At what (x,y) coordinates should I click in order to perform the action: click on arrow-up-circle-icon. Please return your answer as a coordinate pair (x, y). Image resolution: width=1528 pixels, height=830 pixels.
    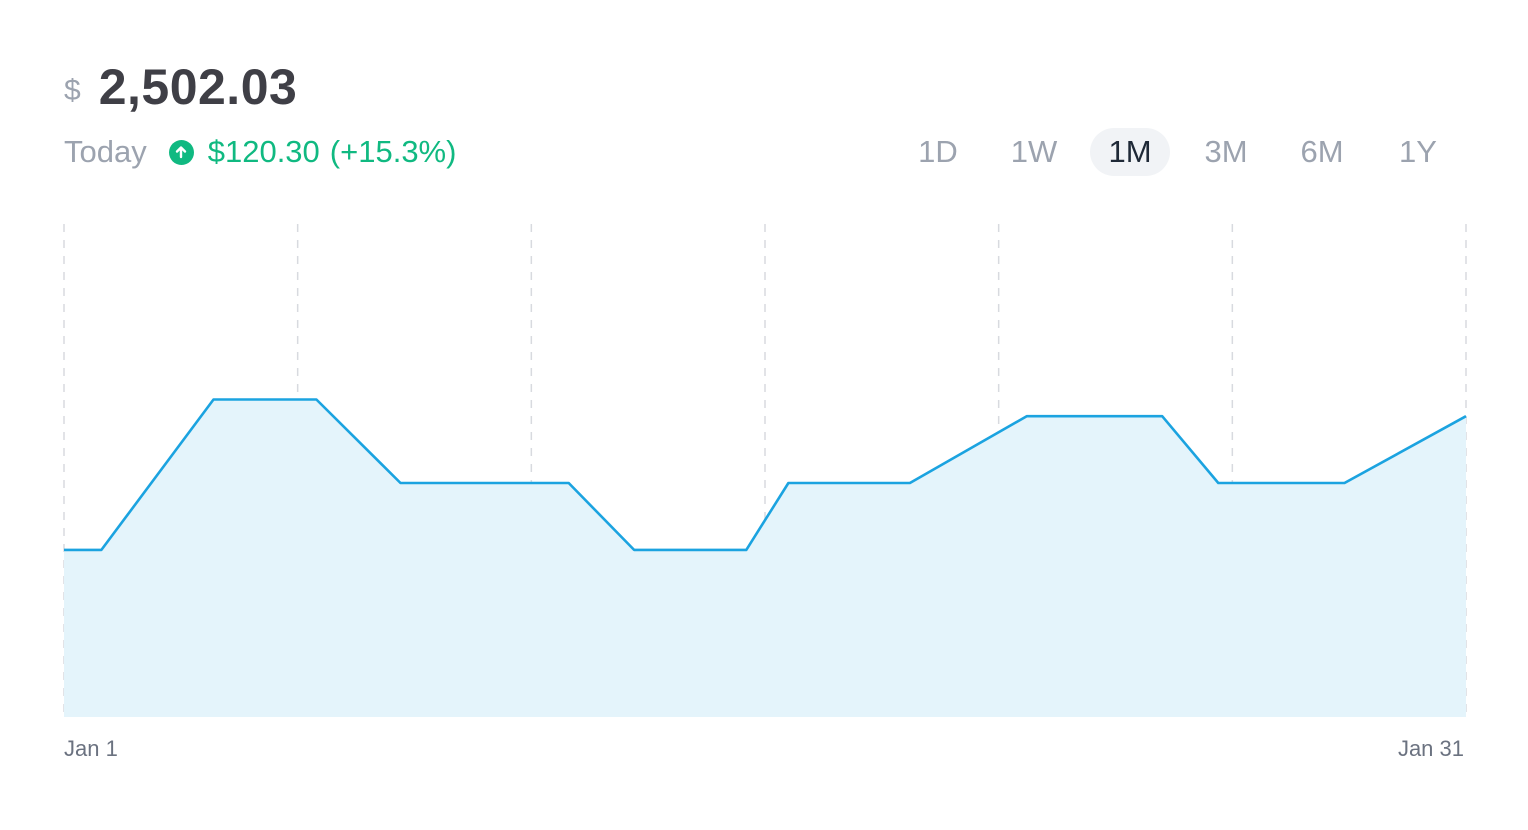
    Looking at the image, I should click on (181, 152).